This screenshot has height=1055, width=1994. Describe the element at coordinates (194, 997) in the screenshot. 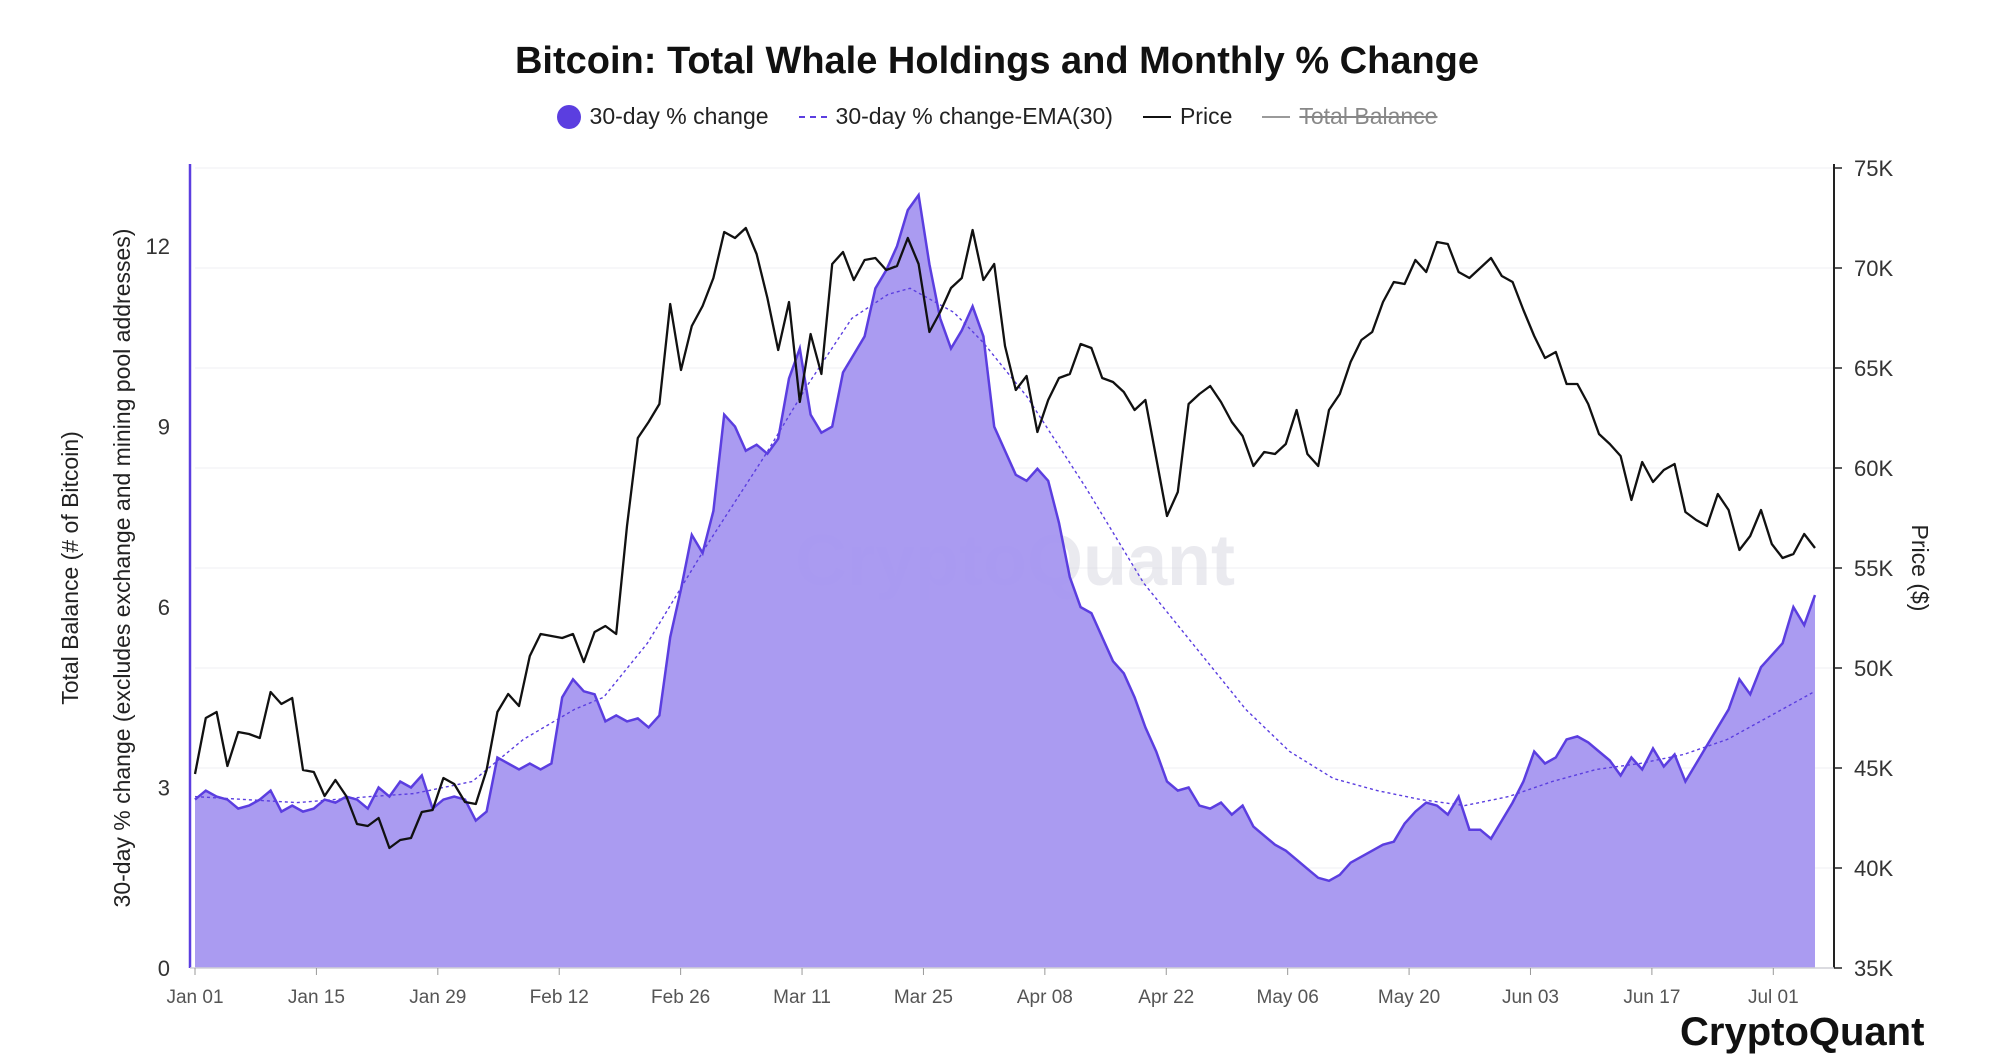

I see `x-tick-label: Jan 01` at that location.